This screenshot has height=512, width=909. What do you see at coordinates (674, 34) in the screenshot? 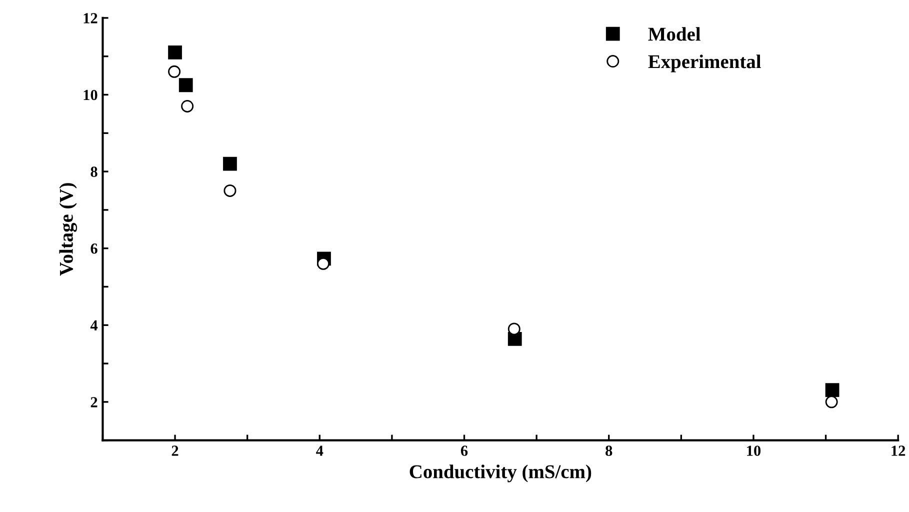
I see `legend-label: Model` at bounding box center [674, 34].